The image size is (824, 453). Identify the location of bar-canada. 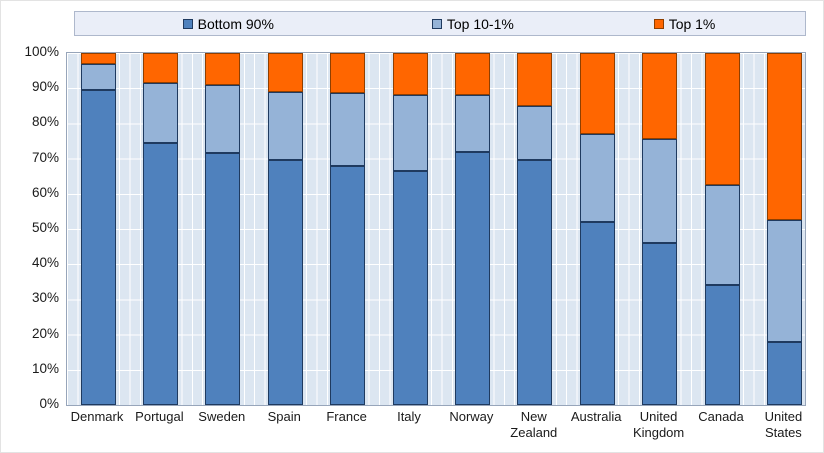
(722, 229).